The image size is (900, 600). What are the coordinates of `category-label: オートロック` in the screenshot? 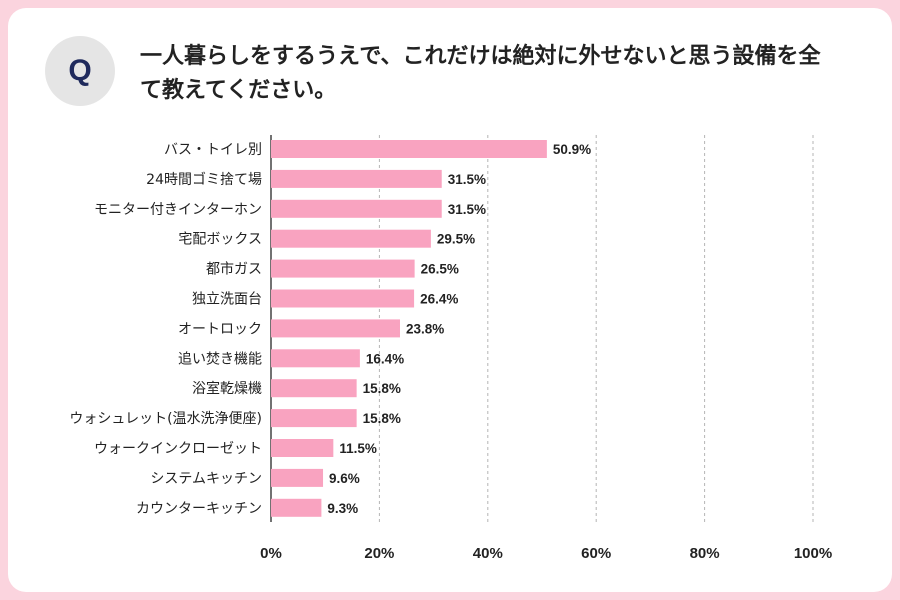 It's located at (220, 329).